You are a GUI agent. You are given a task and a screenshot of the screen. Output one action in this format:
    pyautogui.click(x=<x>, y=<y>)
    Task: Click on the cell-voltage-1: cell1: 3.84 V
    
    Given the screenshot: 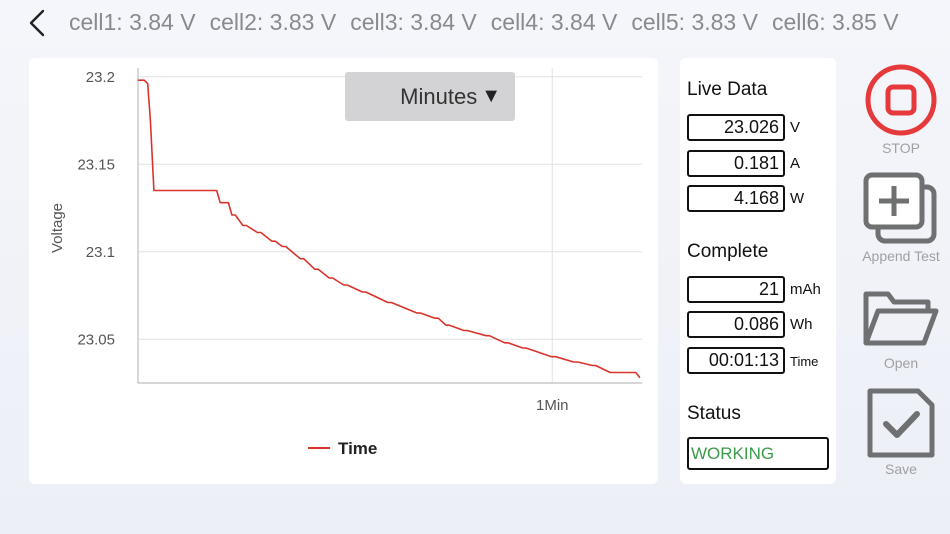 What is the action you would take?
    pyautogui.click(x=132, y=22)
    